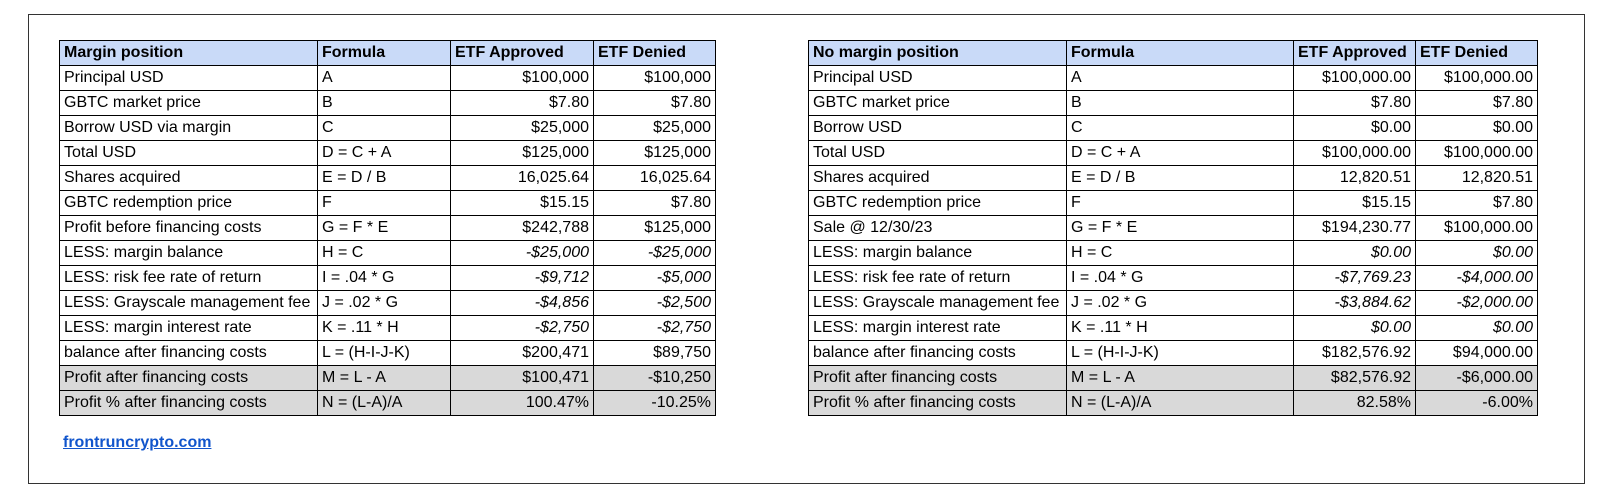 This screenshot has width=1616, height=498. Describe the element at coordinates (522, 228) in the screenshot. I see `etf-approved-cell: $242,788` at that location.